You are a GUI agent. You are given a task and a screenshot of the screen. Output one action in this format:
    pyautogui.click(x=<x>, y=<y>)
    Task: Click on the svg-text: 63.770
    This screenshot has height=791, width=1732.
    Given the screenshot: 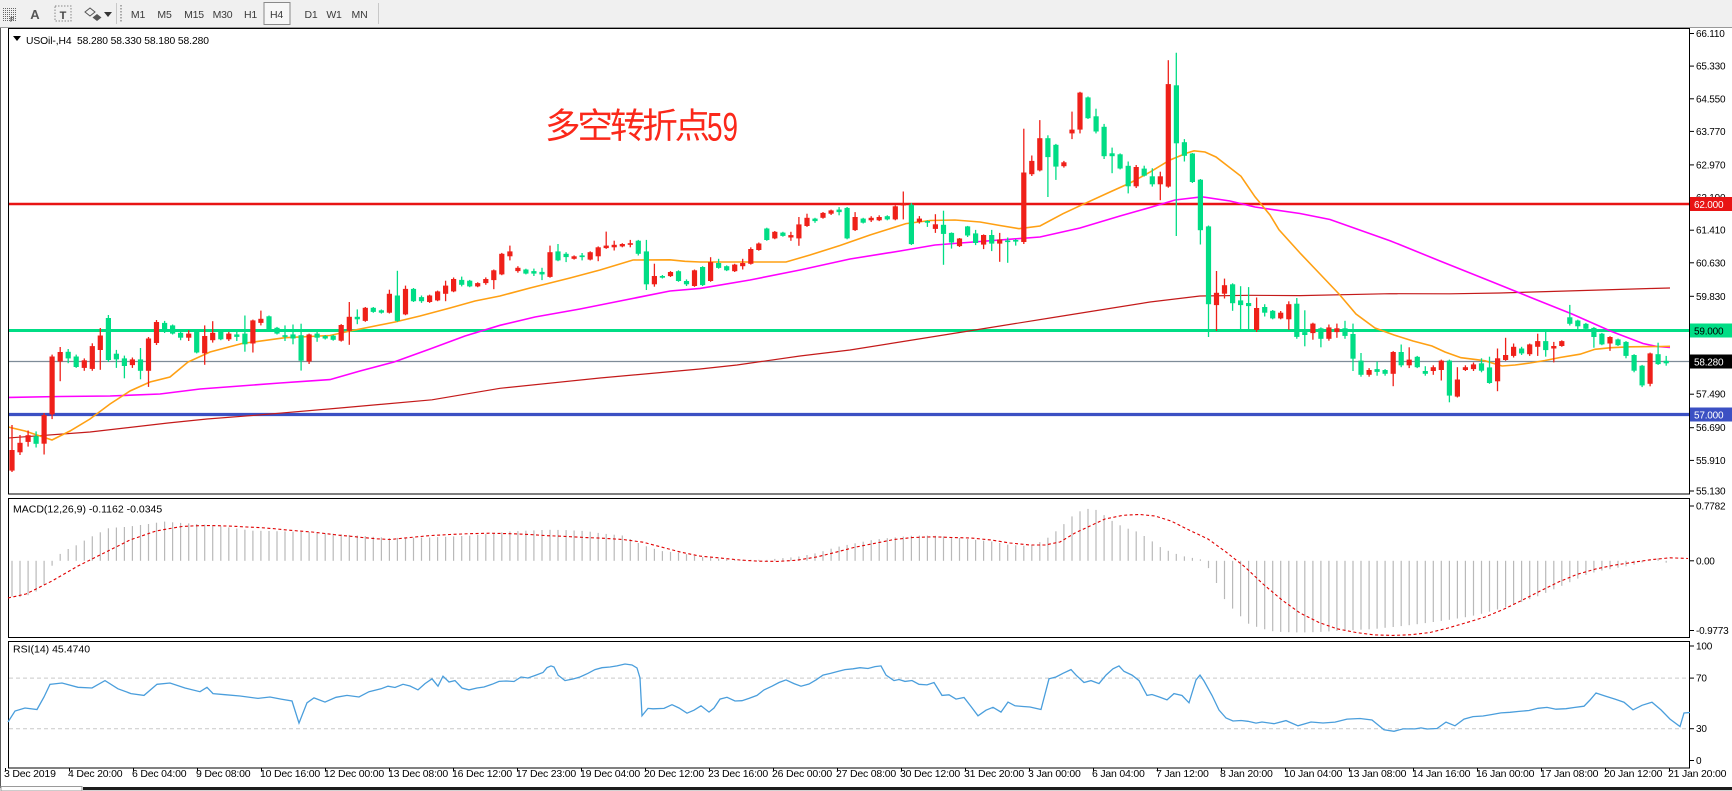 What is the action you would take?
    pyautogui.click(x=1711, y=132)
    